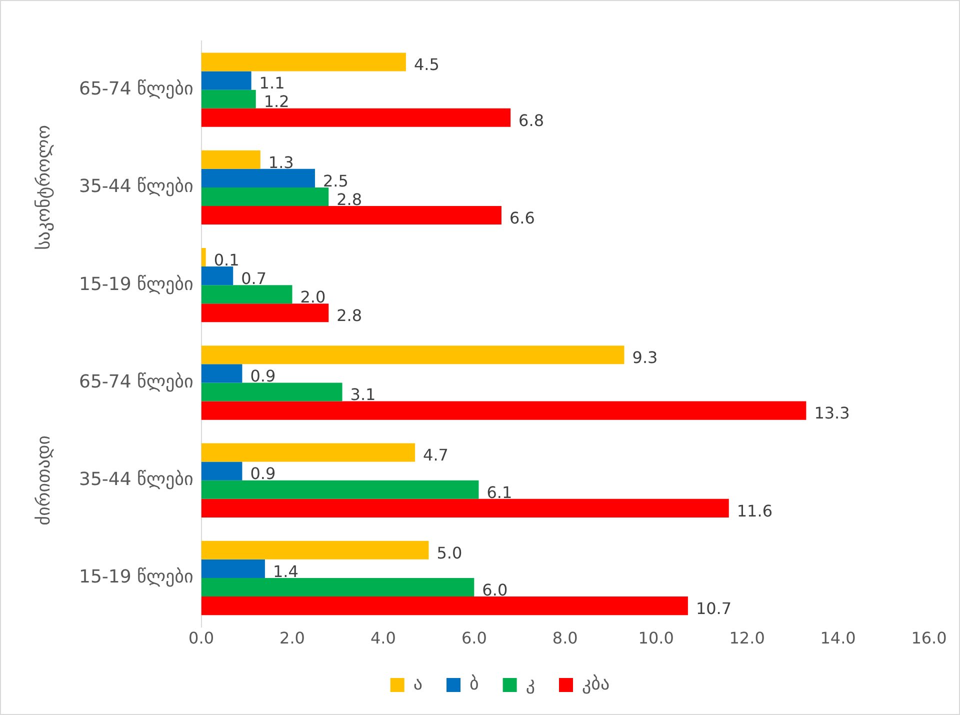 This screenshot has height=715, width=960. What do you see at coordinates (714, 608) in the screenshot?
I see `data-label: 10.7` at bounding box center [714, 608].